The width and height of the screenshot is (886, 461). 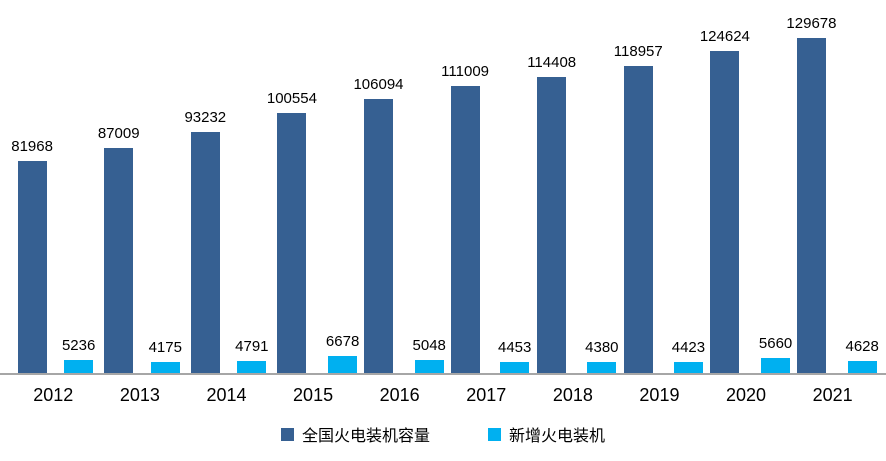 I want to click on legend: 全国火电装机容量 新增火电装机, so click(x=443, y=434).